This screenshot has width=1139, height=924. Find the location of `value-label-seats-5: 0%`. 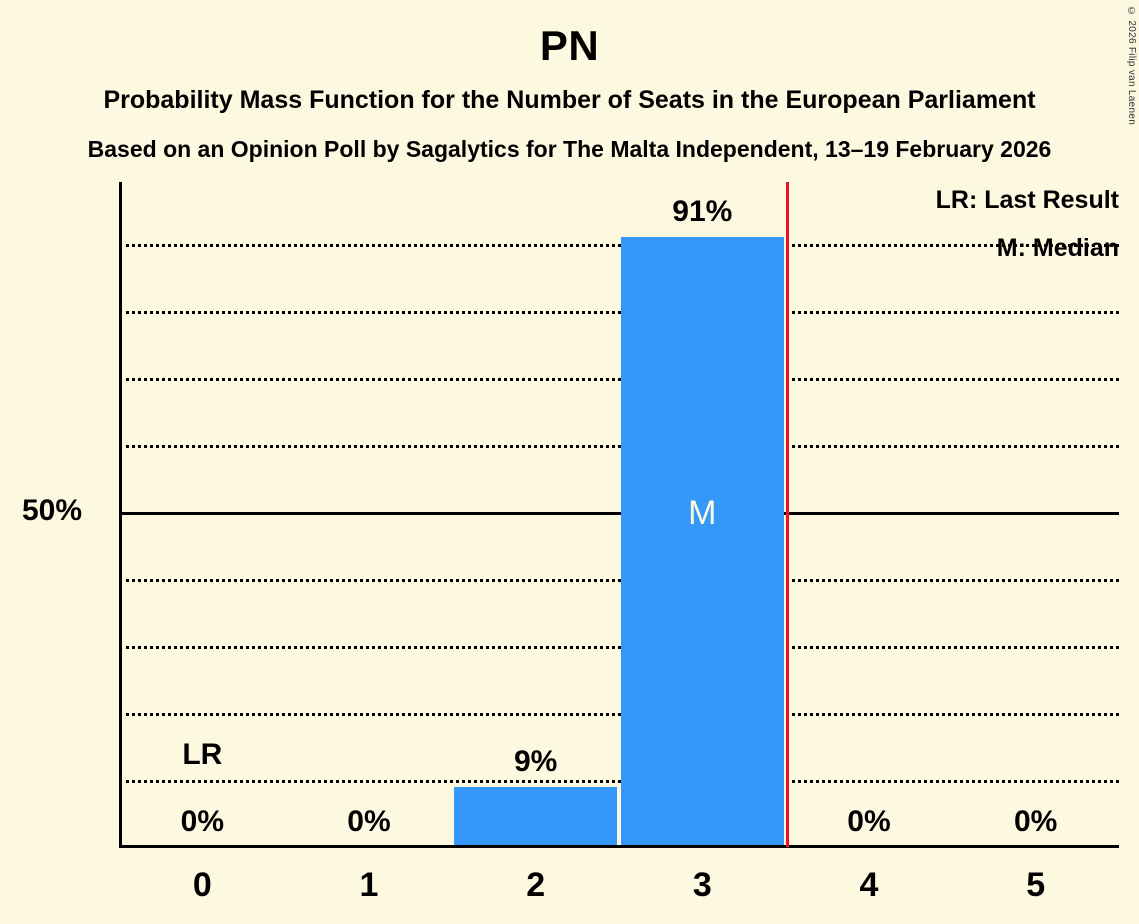

value-label-seats-5: 0% is located at coordinates (1035, 821).